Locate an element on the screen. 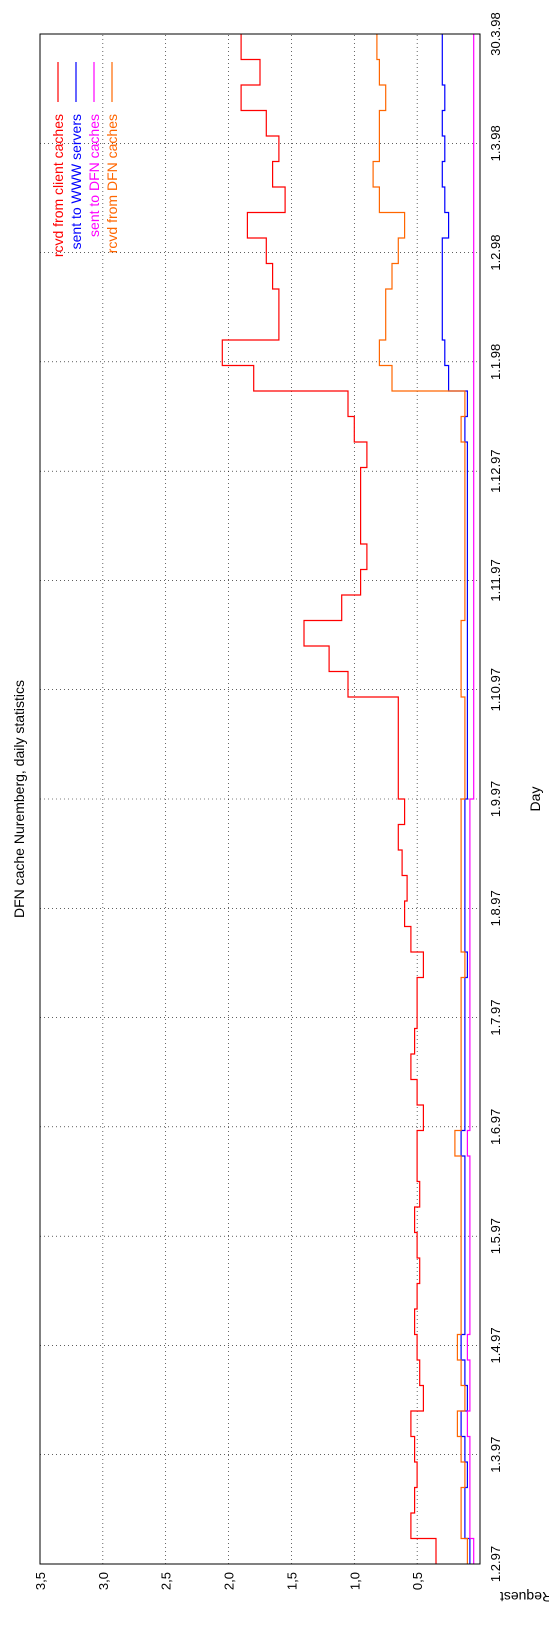 This screenshot has height=1634, width=549. y-tick-labels: 0,5 1,0 1,5 2,0 2,5 3,0 3,5 is located at coordinates (229, 1581).